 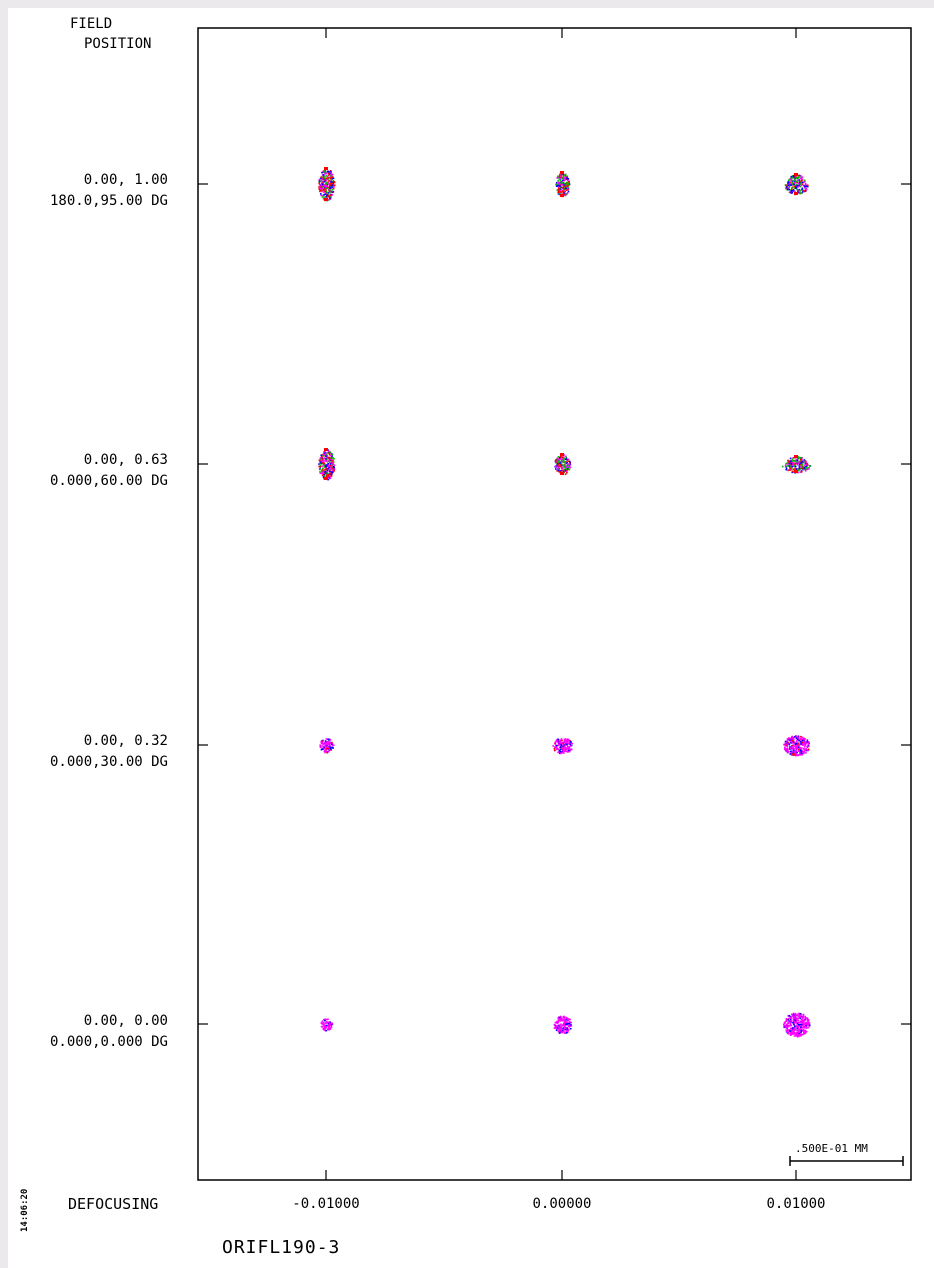 I want to click on spot-cluster-r1-c2, so click(x=563, y=184).